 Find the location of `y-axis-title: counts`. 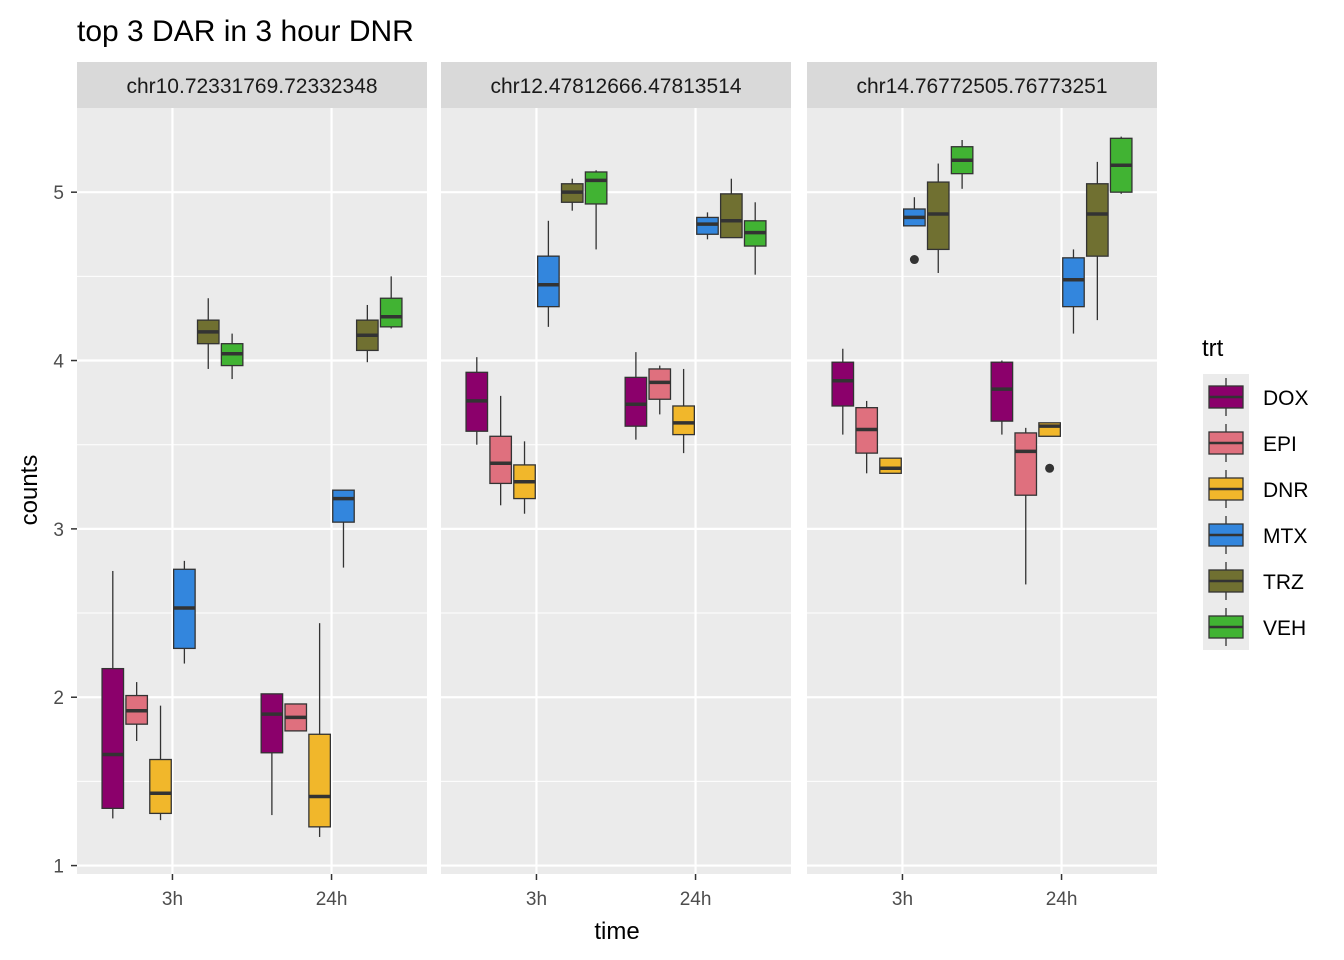

y-axis-title: counts is located at coordinates (29, 490).